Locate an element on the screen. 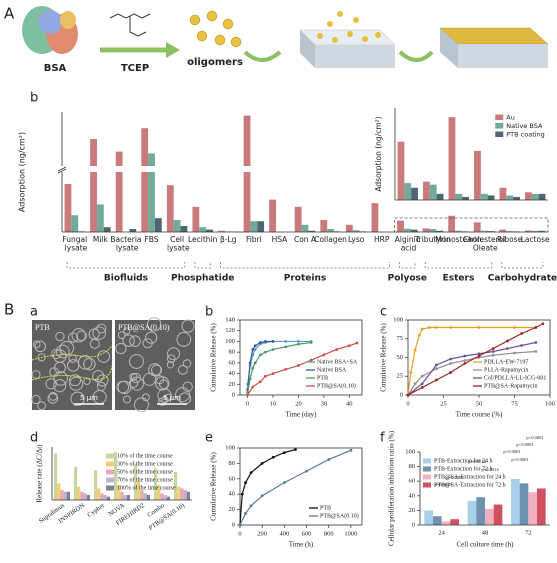 The image size is (557, 563). panel-label: f is located at coordinates (382, 438).